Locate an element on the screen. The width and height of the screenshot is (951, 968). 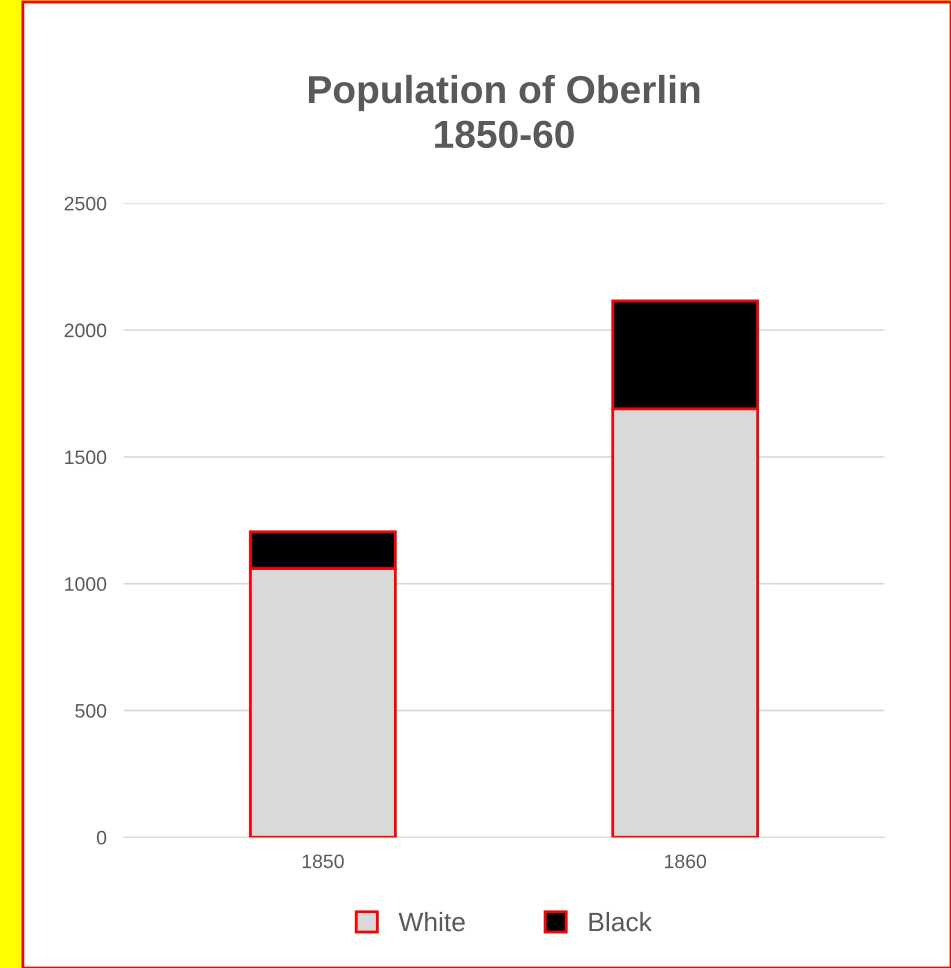
legend-label: White is located at coordinates (431, 922).